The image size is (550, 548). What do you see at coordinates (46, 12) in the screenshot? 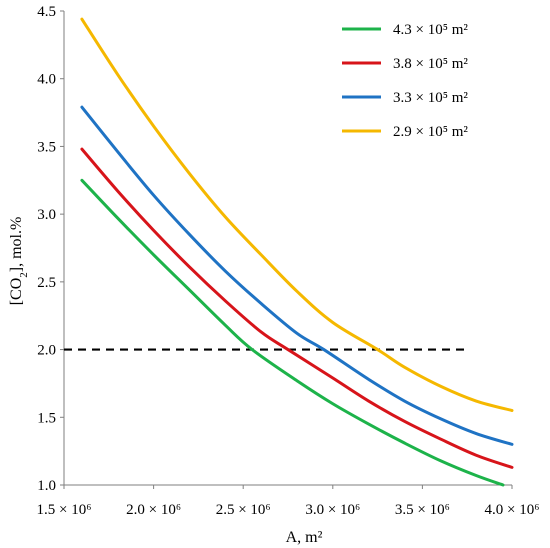
I see `y-tick-label: 4.5` at bounding box center [46, 12].